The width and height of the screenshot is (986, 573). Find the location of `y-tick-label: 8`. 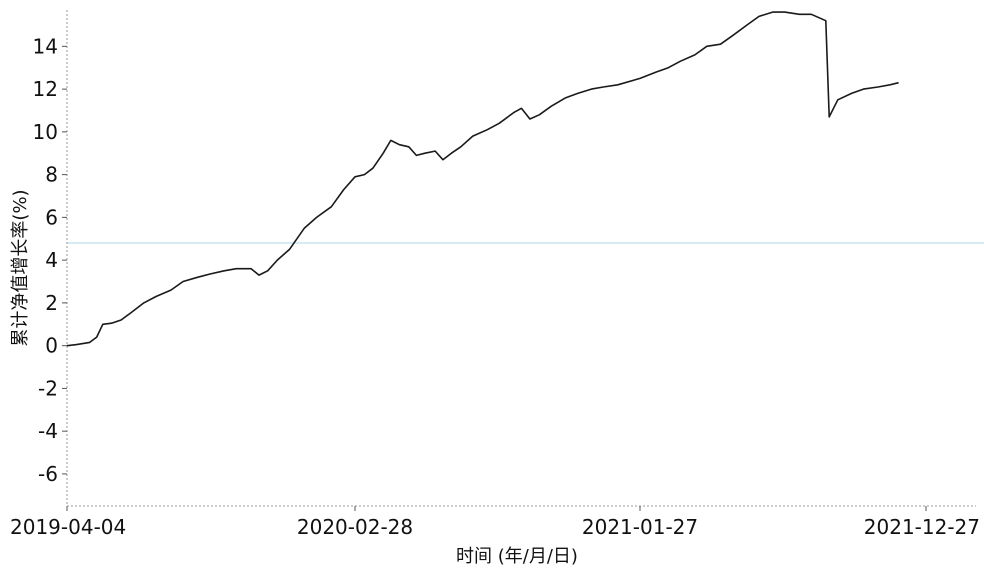

y-tick-label: 8 is located at coordinates (51, 175).